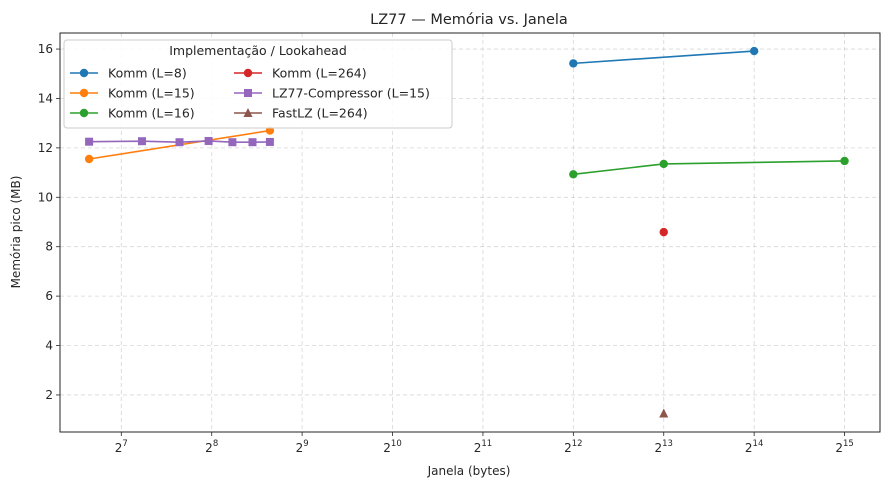 This screenshot has width=889, height=490. Describe the element at coordinates (49, 296) in the screenshot. I see `y-tick-label: 6` at that location.